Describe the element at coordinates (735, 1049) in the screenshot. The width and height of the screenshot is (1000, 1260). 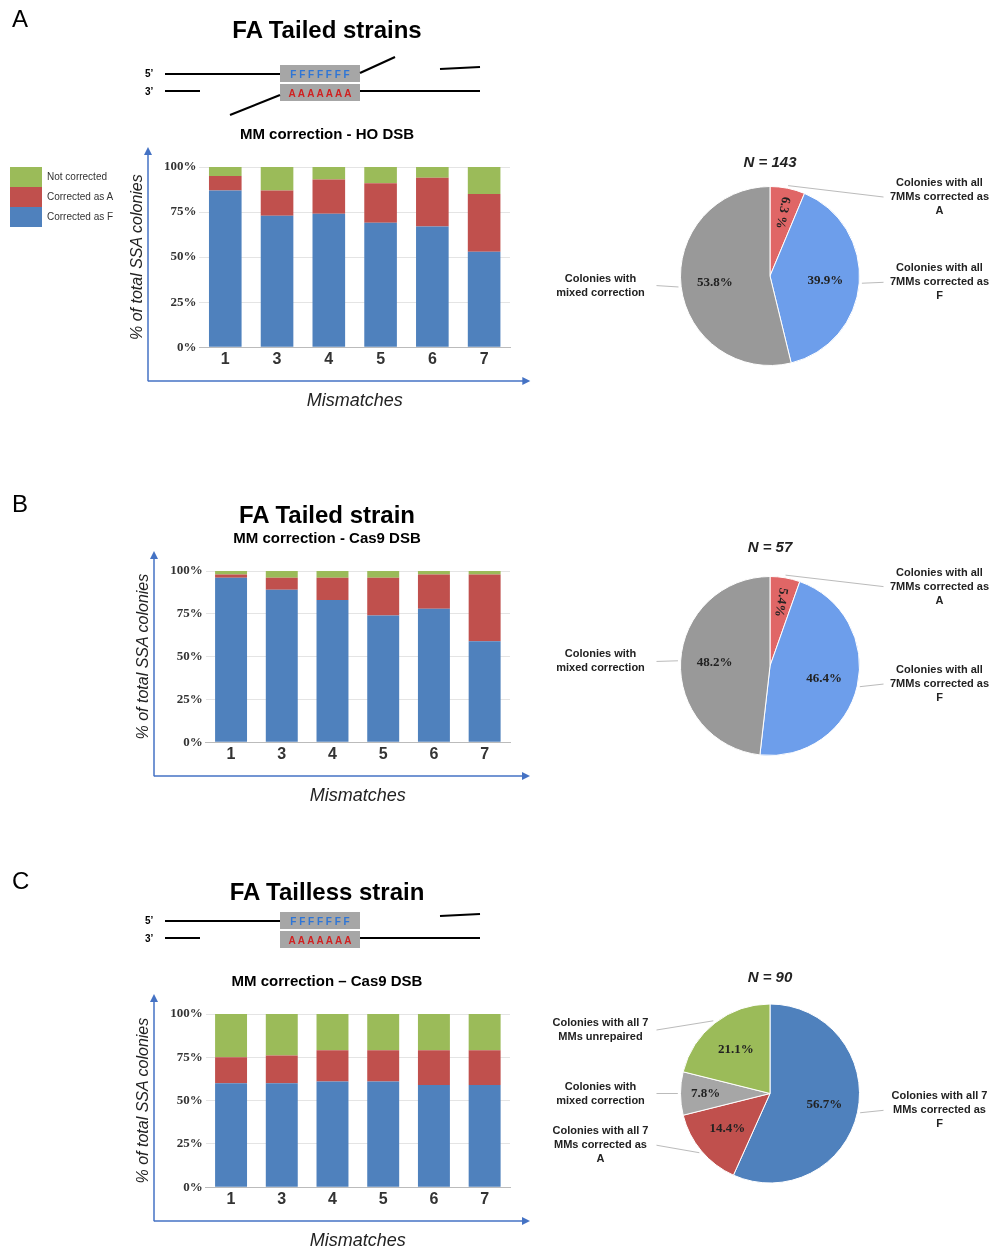
I see `data-label: 21.1%` at that location.